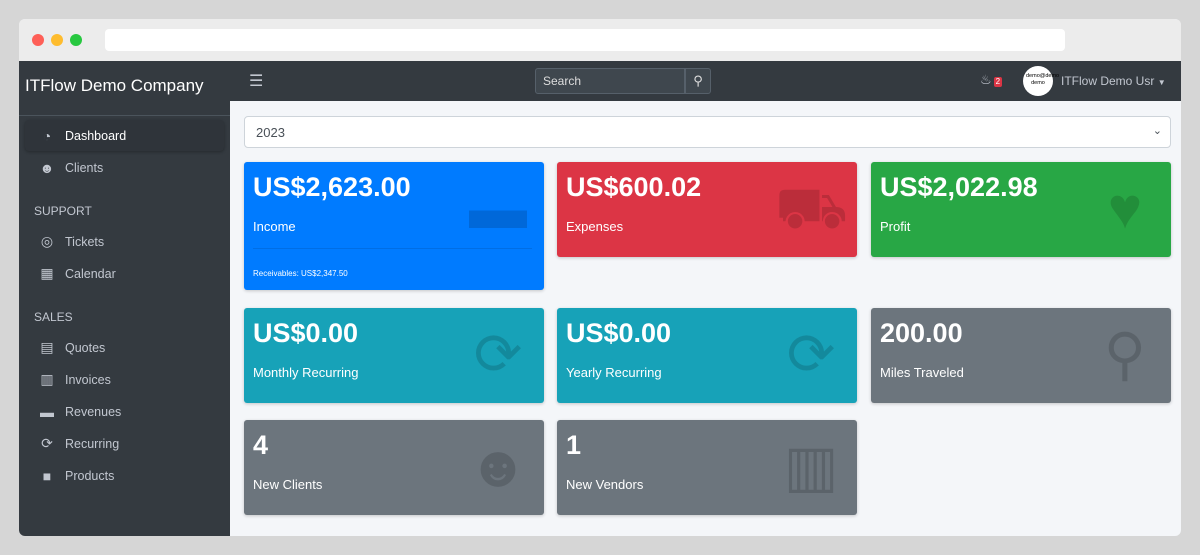  I want to click on notifications-button: ♨ 2, so click(991, 80).